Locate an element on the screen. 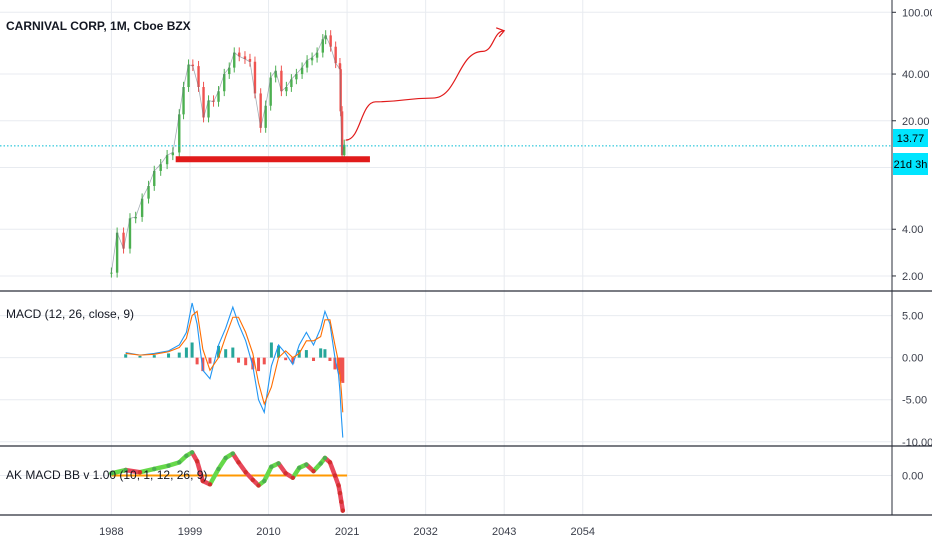 The height and width of the screenshot is (555, 932). x-tick-label: 1999 is located at coordinates (190, 532).